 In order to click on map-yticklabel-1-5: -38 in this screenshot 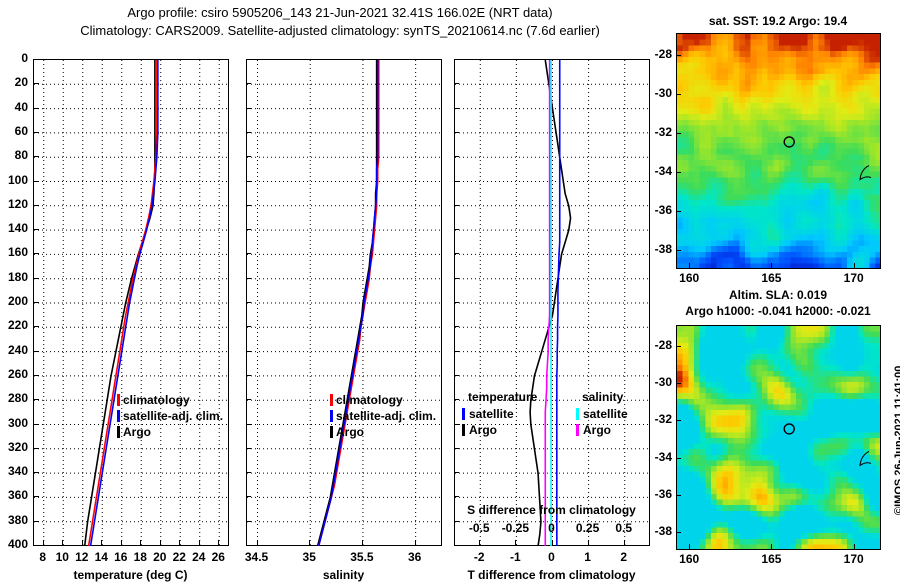, I will do `click(663, 531)`.